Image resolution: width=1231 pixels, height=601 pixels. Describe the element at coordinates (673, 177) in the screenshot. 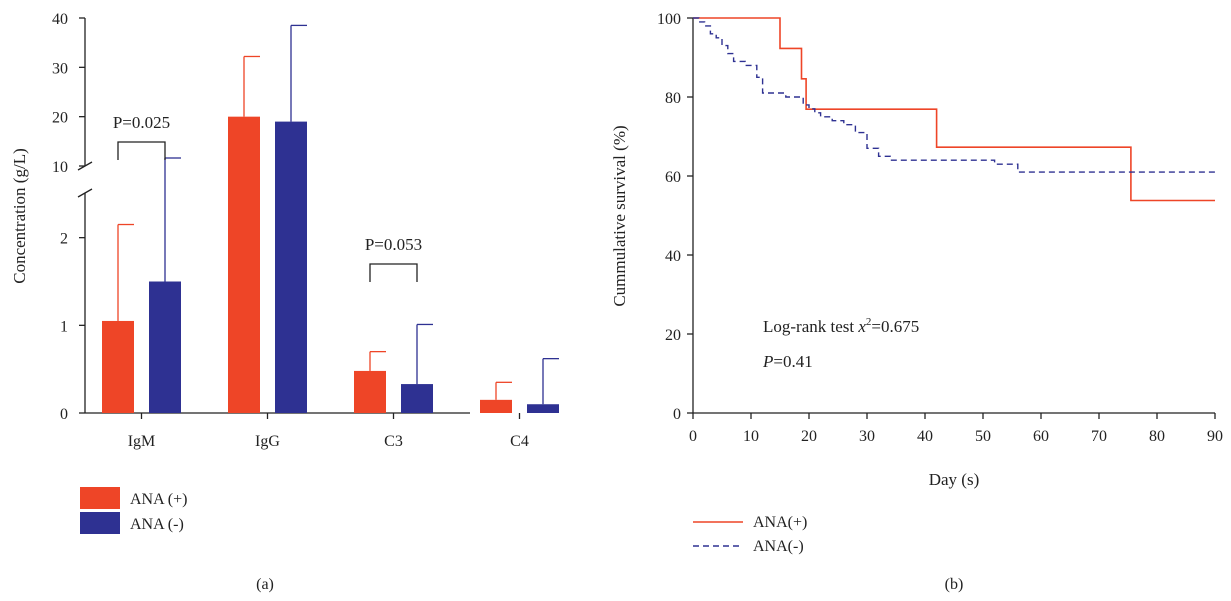

I see `y-tick-label: 60` at that location.